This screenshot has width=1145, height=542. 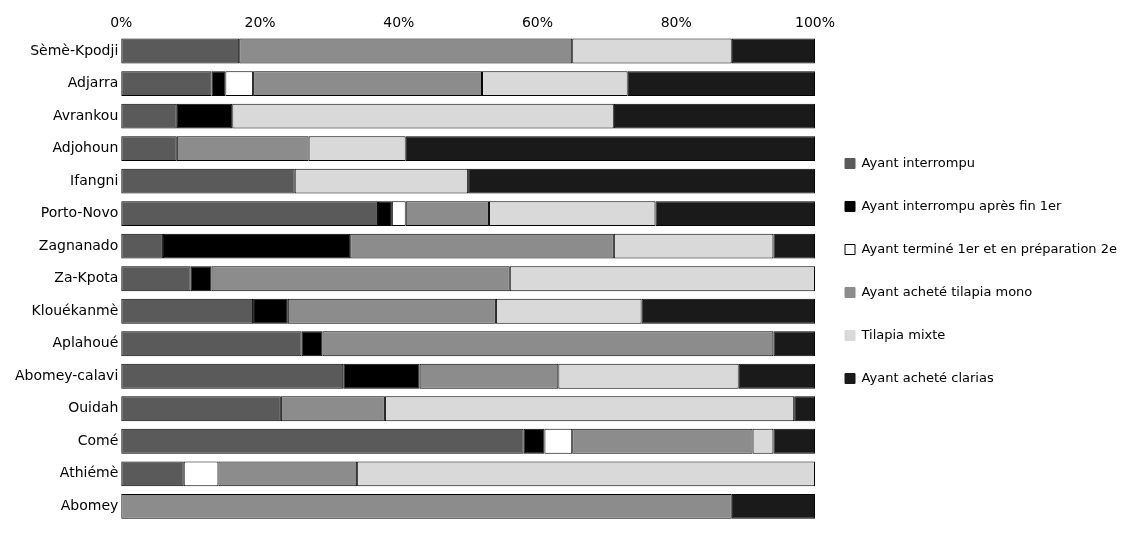 I want to click on y-tick-label: Aplahoué, so click(x=85, y=342).